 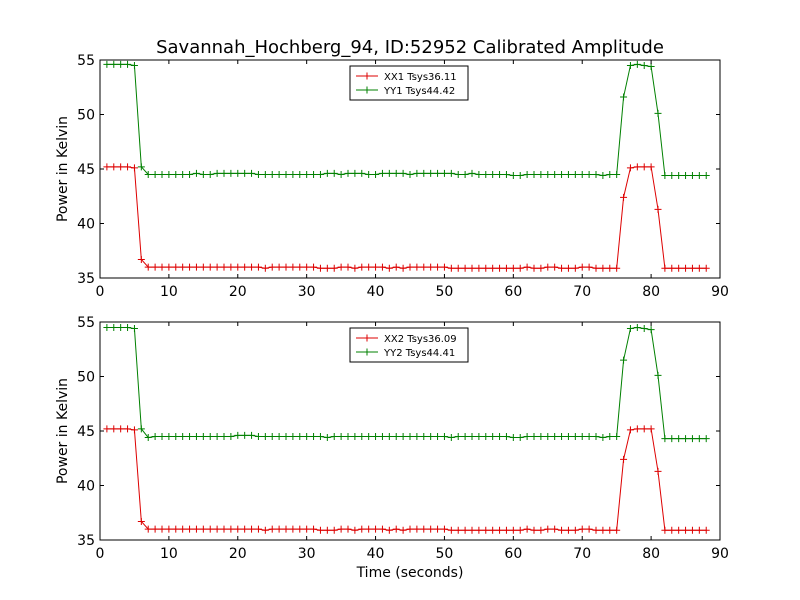 What do you see at coordinates (720, 292) in the screenshot?
I see `x-tick-label: 90` at bounding box center [720, 292].